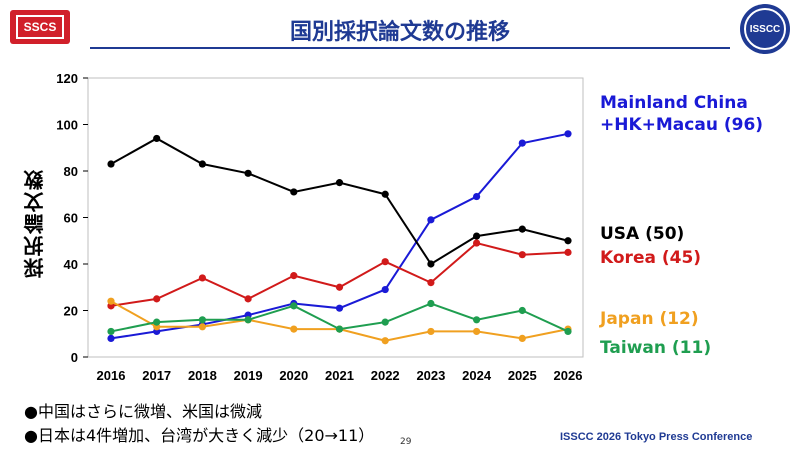 The height and width of the screenshot is (449, 800). I want to click on x-tick-label: 2022, so click(385, 375).